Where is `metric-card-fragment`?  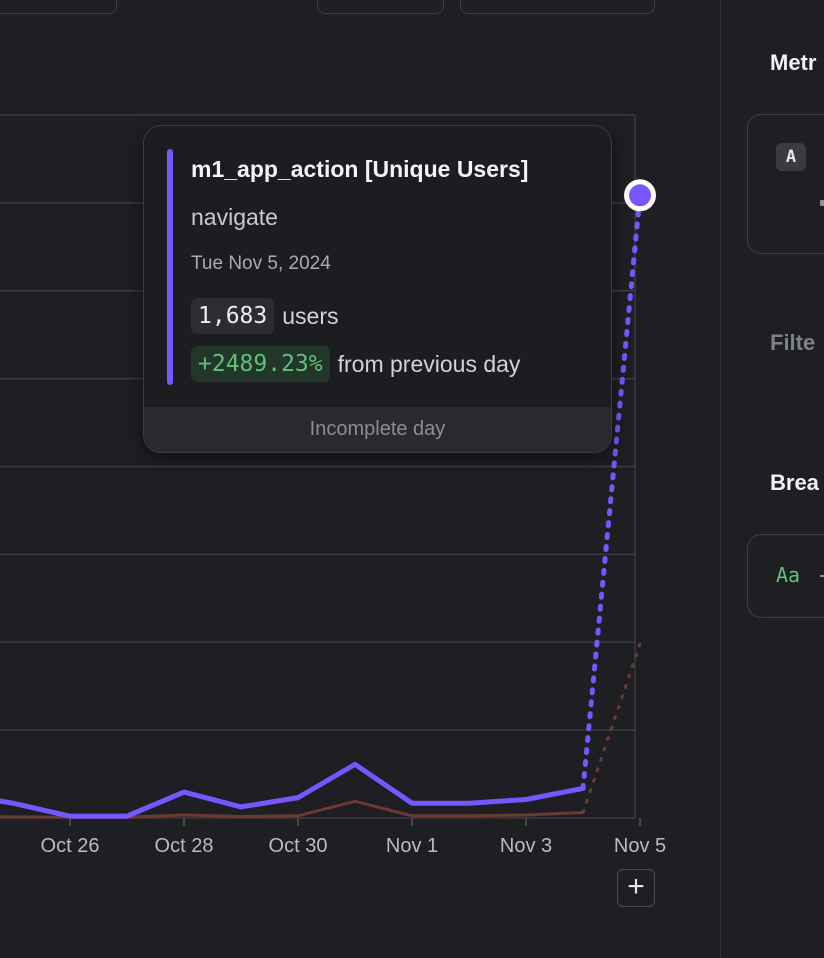 metric-card-fragment is located at coordinates (822, 203).